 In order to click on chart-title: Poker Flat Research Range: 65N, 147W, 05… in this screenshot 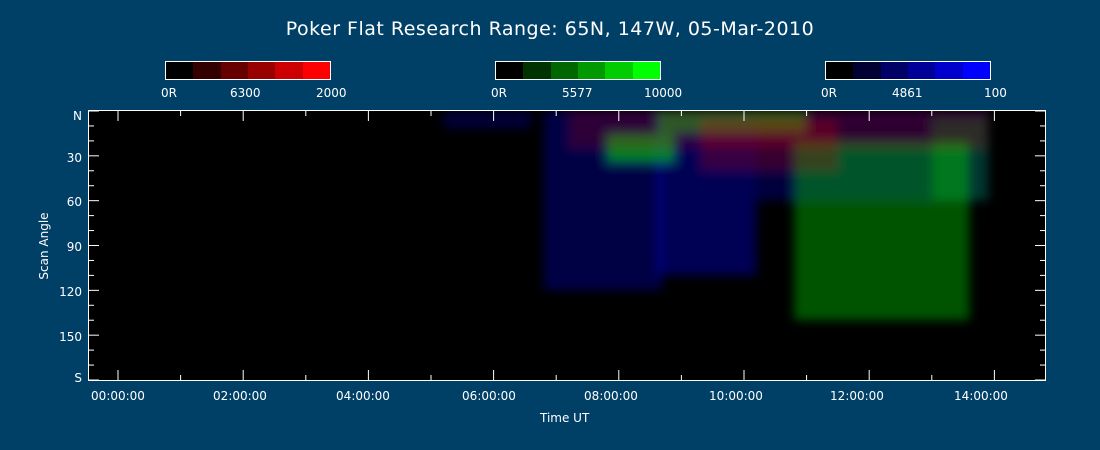, I will do `click(550, 29)`.